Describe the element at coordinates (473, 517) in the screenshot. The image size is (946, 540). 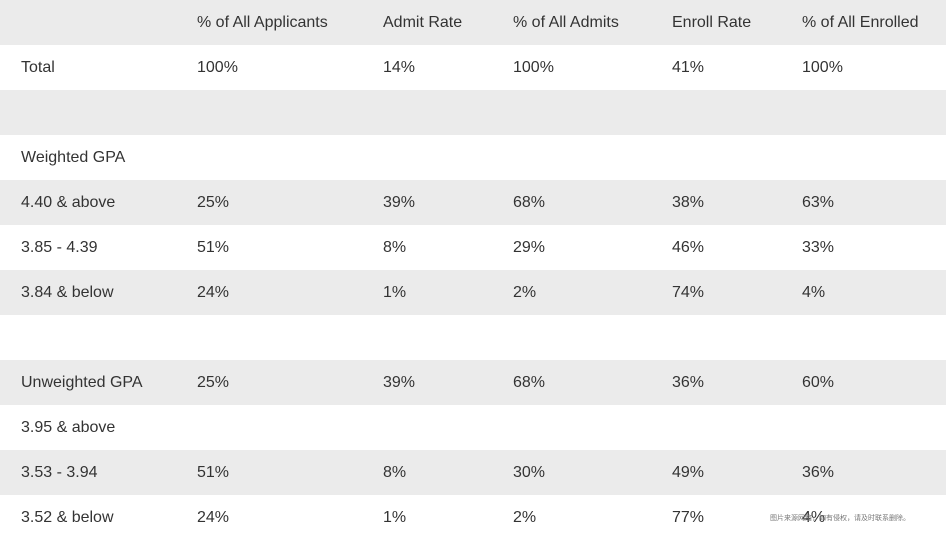
I see `table-row: 3.52 & below 24% 1% 2% 77% 4%` at that location.